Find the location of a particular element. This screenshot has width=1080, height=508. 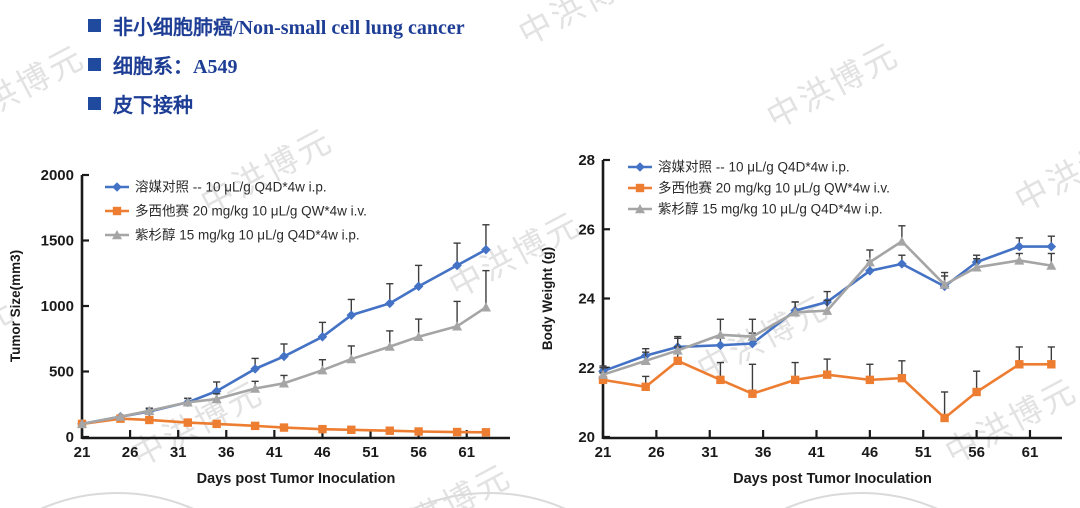

cell-line-label: 细胞系：A549 is located at coordinates (175, 66).